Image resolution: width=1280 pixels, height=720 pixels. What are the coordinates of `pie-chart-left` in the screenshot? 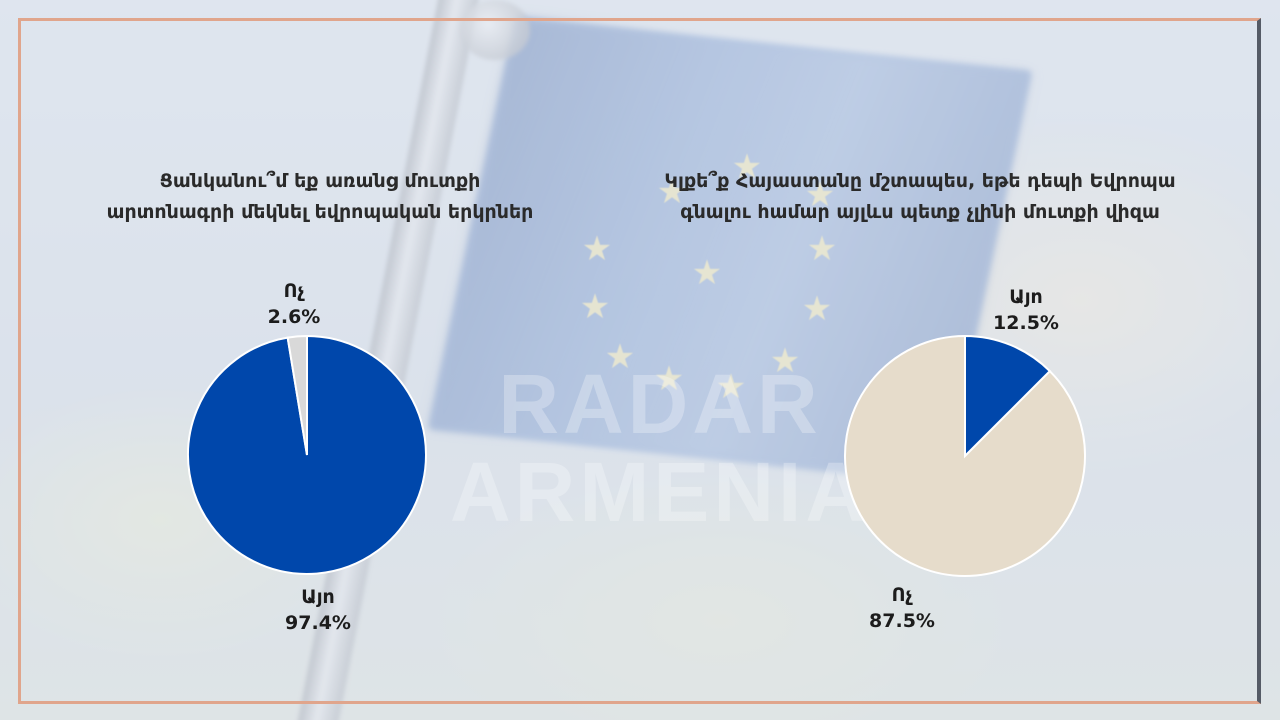 It's located at (307, 454).